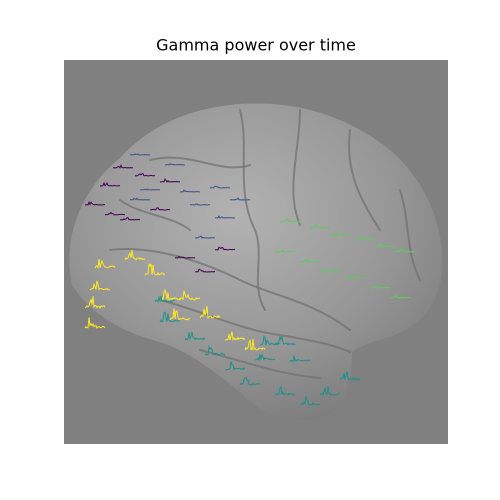 Image resolution: width=500 pixels, height=500 pixels. Describe the element at coordinates (256, 45) in the screenshot. I see `title: Gamma power over time` at that location.